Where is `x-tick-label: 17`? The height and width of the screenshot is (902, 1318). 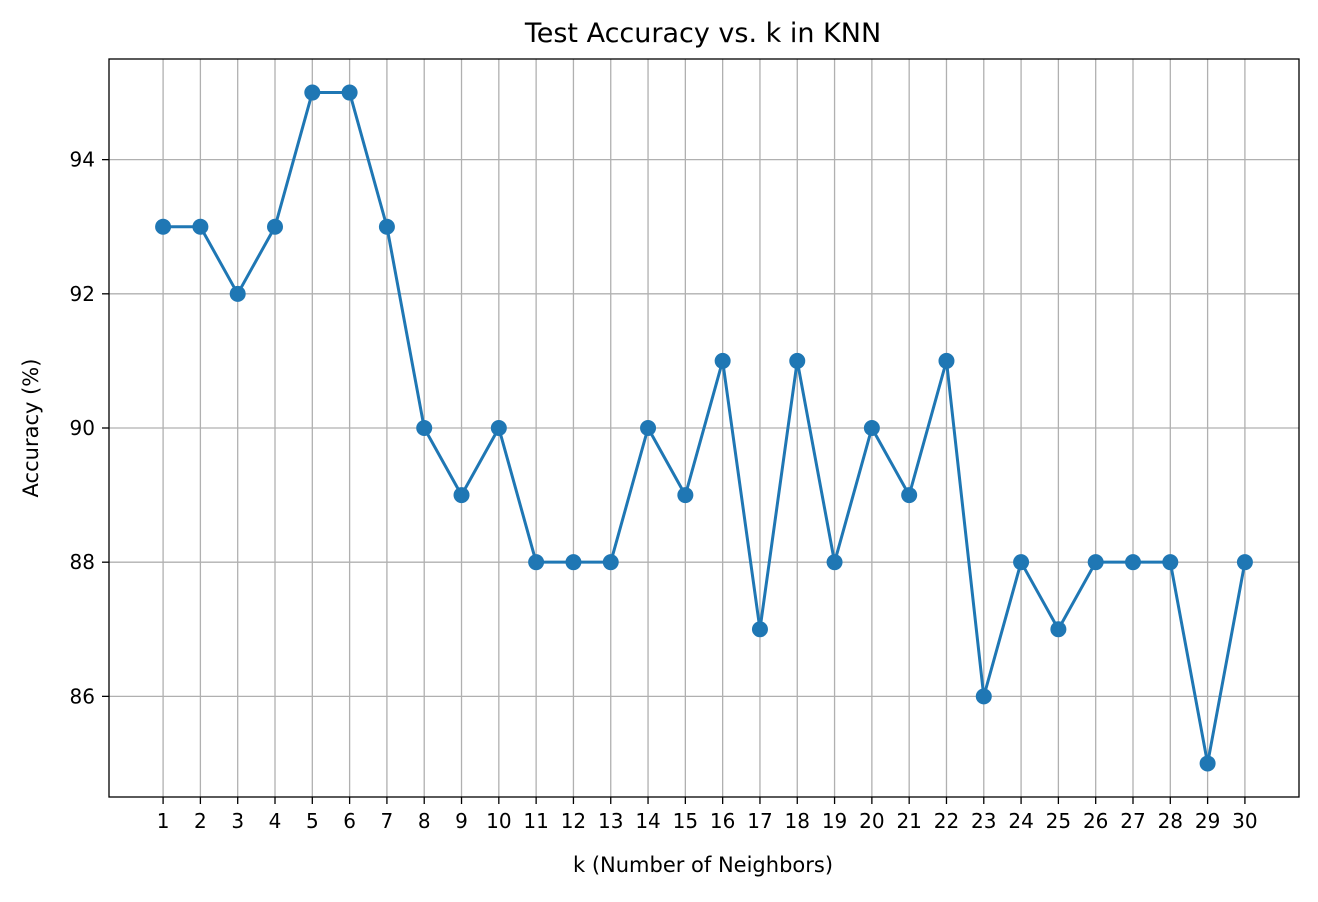
x-tick-label: 17 is located at coordinates (759, 821).